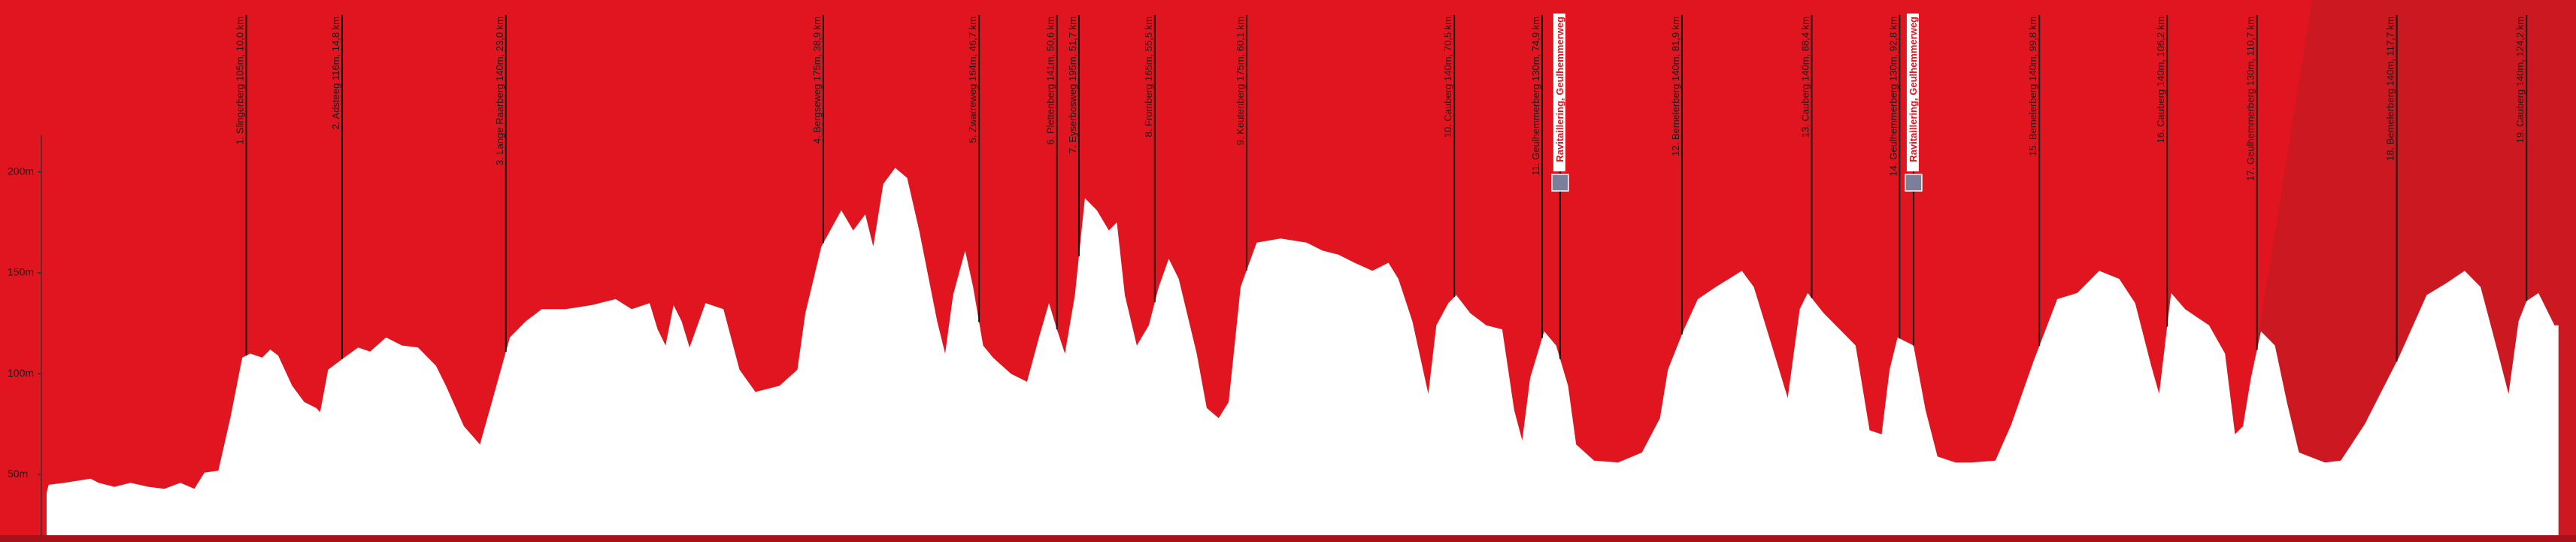 The image size is (2576, 542). I want to click on climb-label: 11. Geulhemmerberg 130m, 74,9 km, so click(1535, 96).